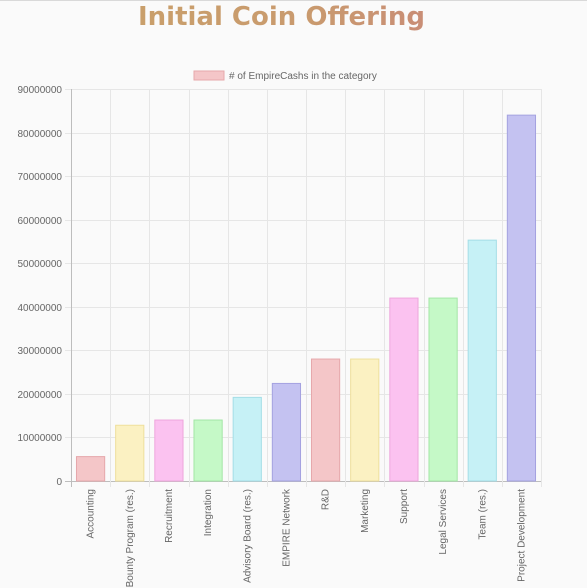  I want to click on y-tick-label: 60000000, so click(40, 221).